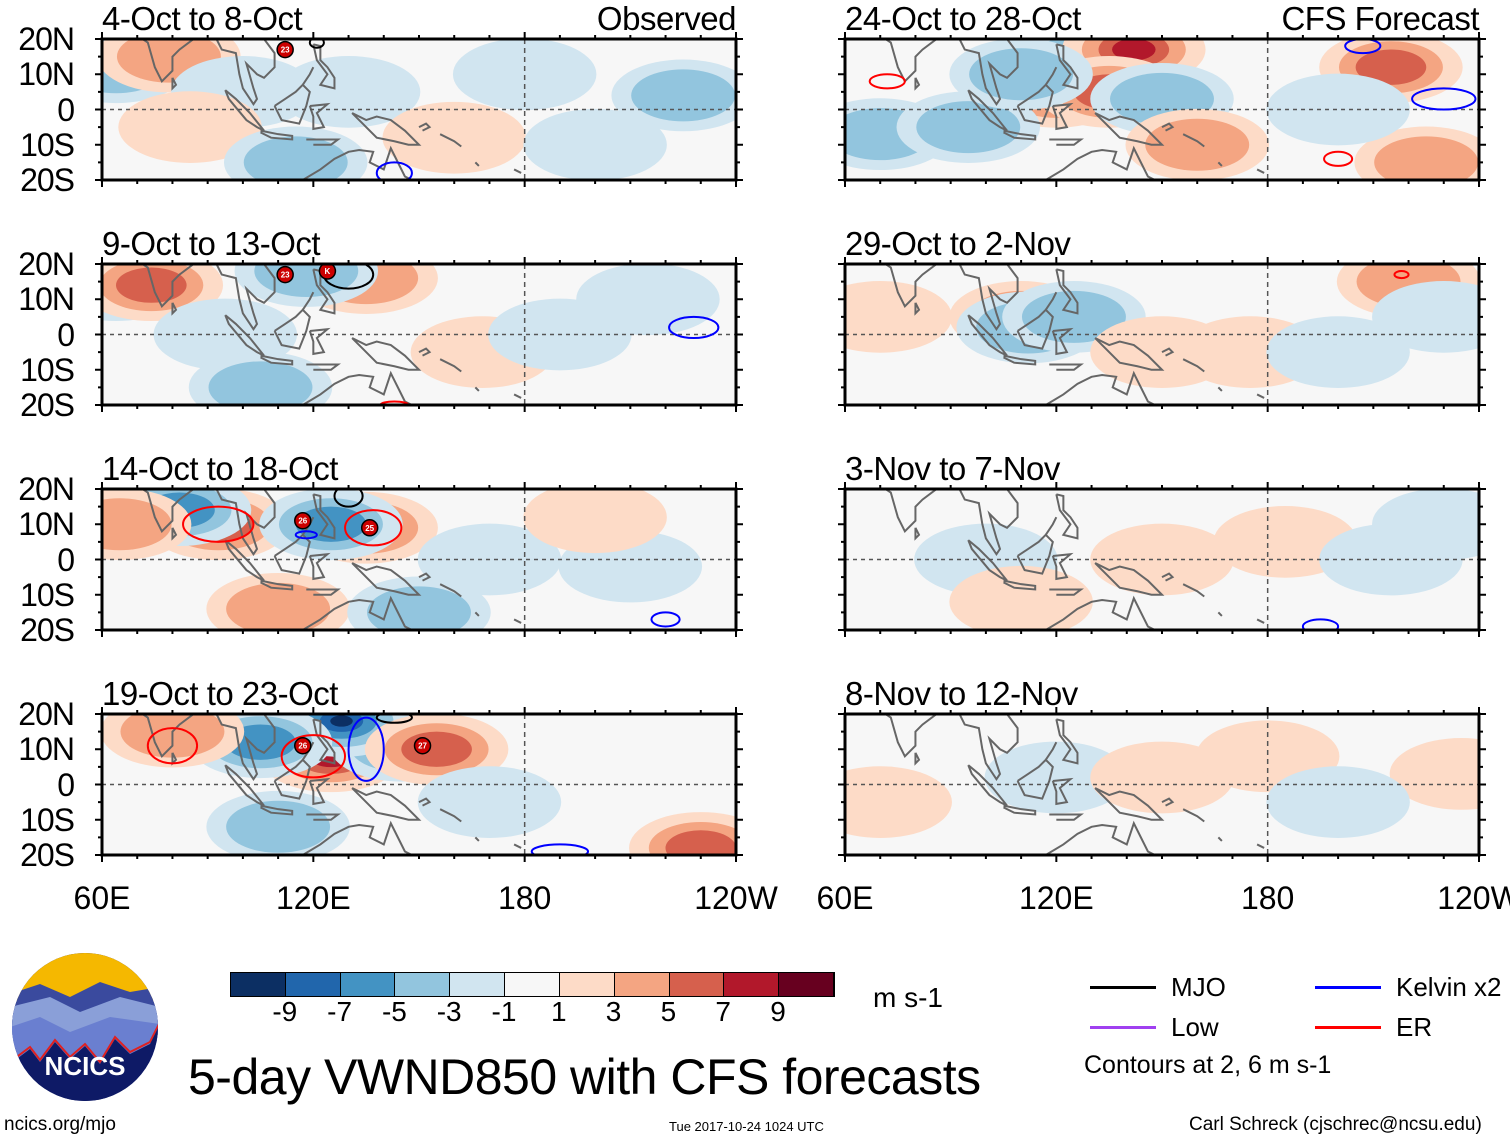  Describe the element at coordinates (220, 468) in the screenshot. I see `panel-title: 14-Oct to 18-Oct` at that location.